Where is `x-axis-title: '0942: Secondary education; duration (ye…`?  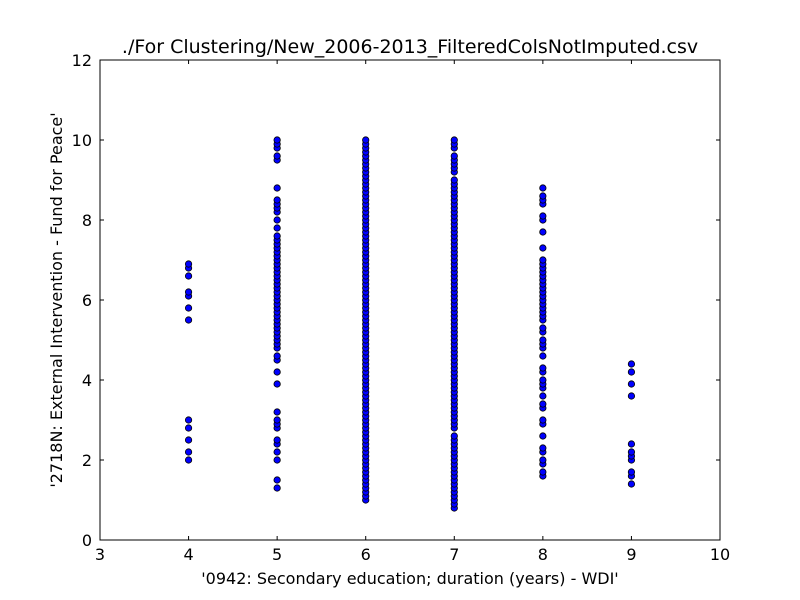 x-axis-title: '0942: Secondary education; duration (ye… is located at coordinates (409, 578).